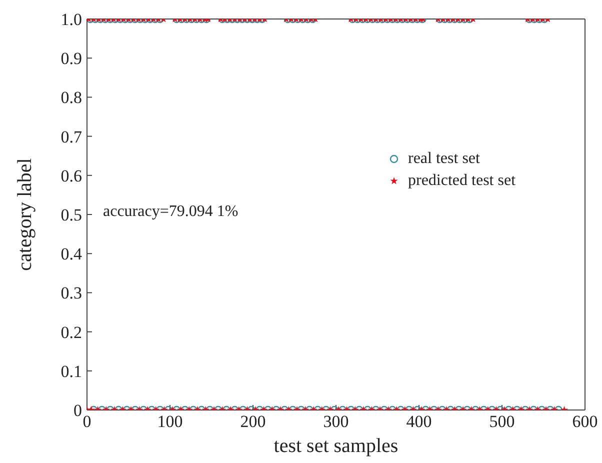 The height and width of the screenshot is (463, 602). Describe the element at coordinates (170, 211) in the screenshot. I see `annotation: accuracy=79.094 1%` at that location.